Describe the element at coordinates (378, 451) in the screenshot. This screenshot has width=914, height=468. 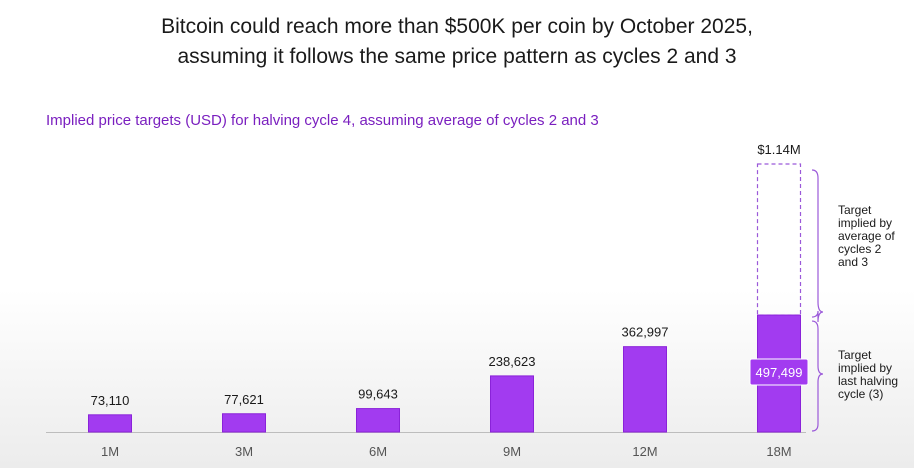
I see `x-tick-label: 6M` at that location.